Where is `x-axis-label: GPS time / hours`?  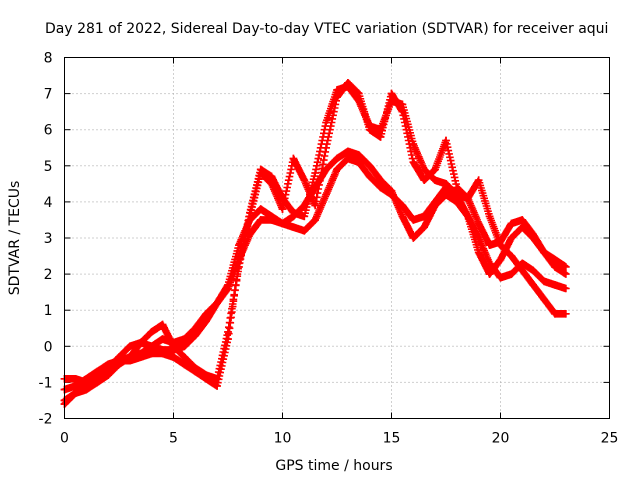
x-axis-label: GPS time / hours is located at coordinates (333, 466).